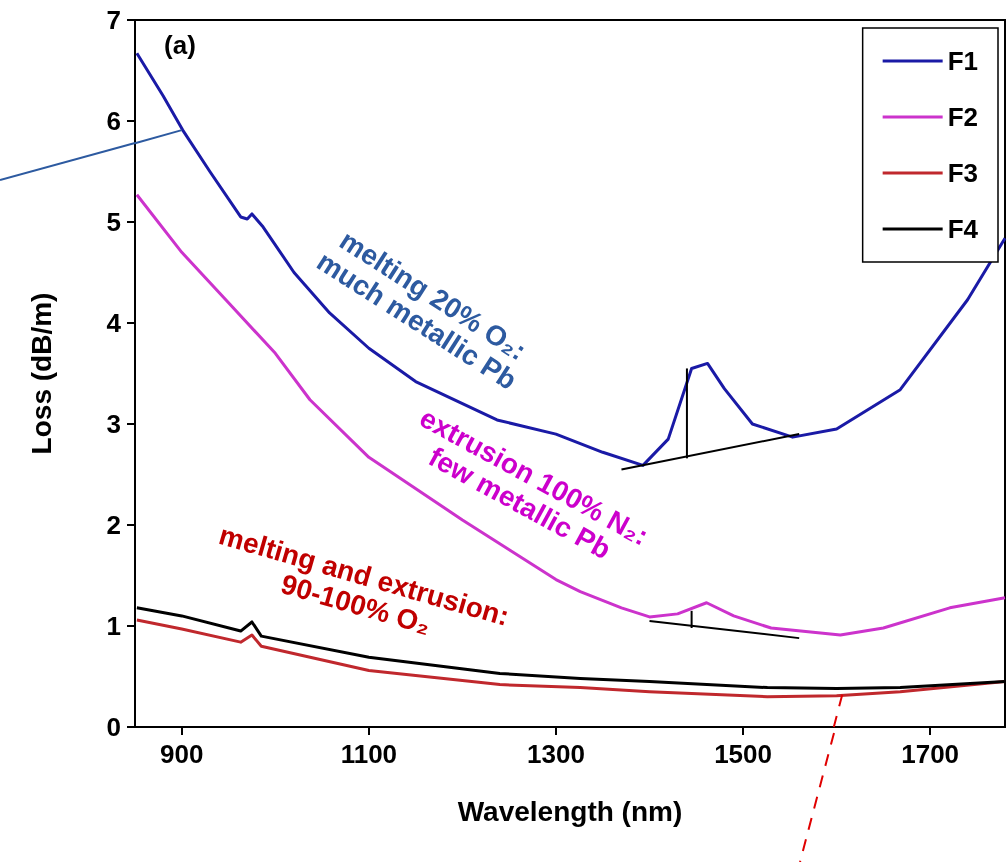  What do you see at coordinates (180, 45) in the screenshot?
I see `annotation: (a)` at bounding box center [180, 45].